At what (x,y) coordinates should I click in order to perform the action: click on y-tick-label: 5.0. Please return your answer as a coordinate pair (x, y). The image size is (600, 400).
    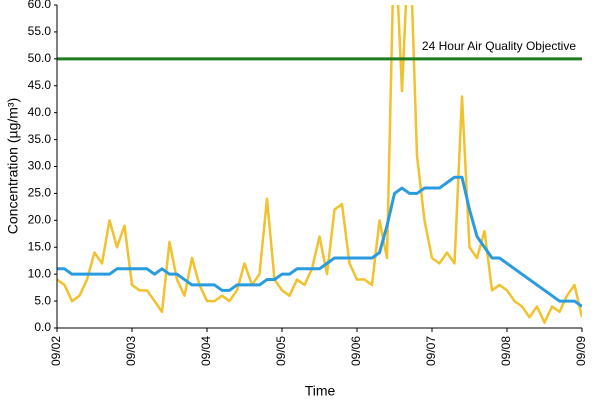
    Looking at the image, I should click on (42, 300).